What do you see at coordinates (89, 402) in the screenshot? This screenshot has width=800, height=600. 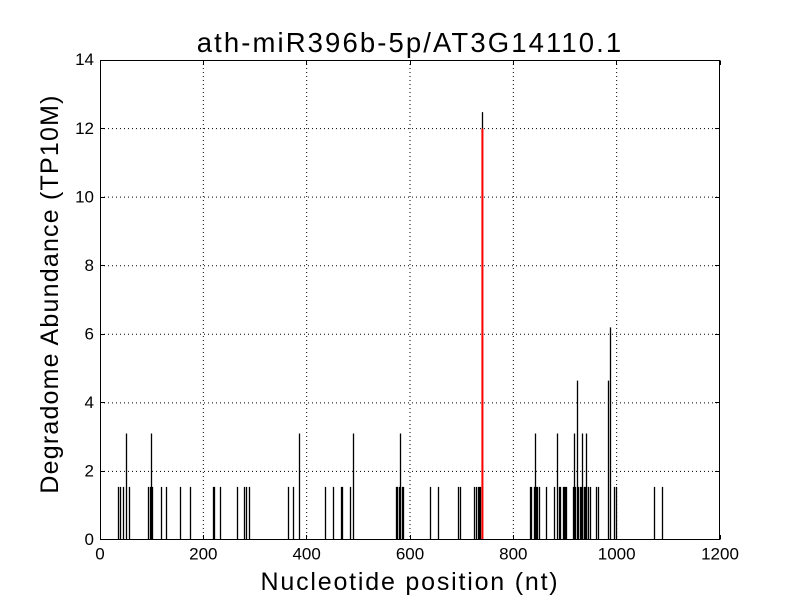 I see `svg-text: 4` at bounding box center [89, 402].